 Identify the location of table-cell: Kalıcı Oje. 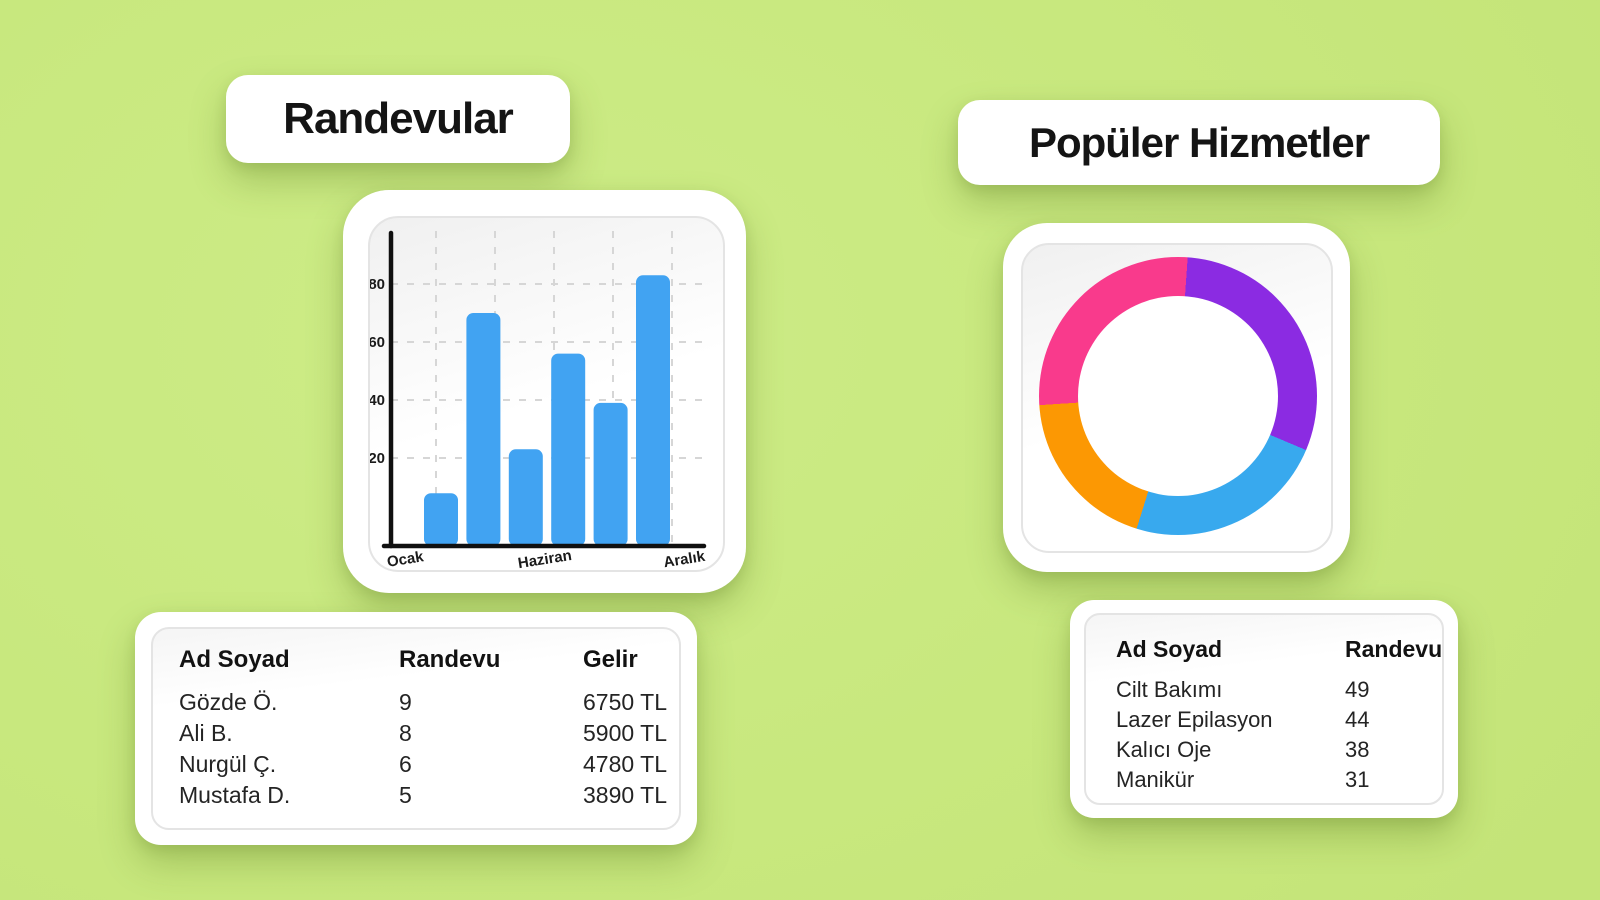
(1164, 749).